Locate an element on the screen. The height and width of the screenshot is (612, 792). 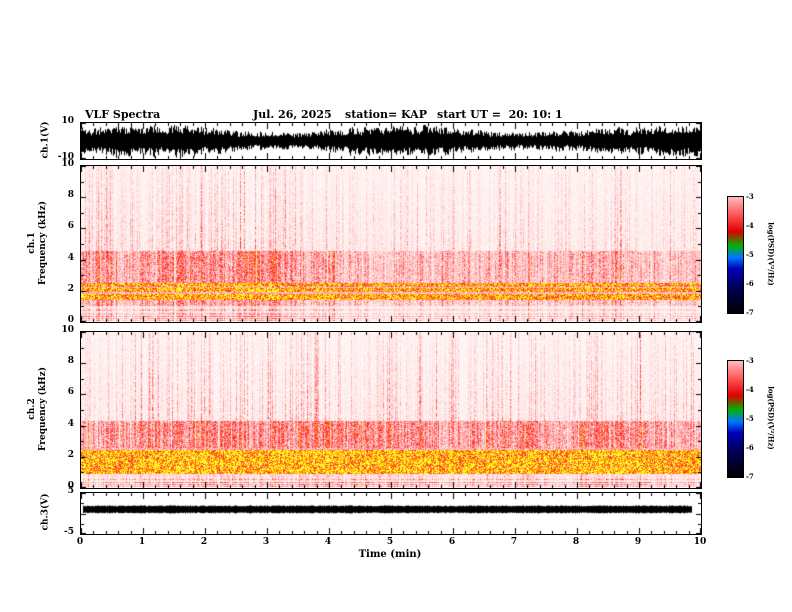
ch1-spec-y-tick-label: 2 is located at coordinates (70, 288).